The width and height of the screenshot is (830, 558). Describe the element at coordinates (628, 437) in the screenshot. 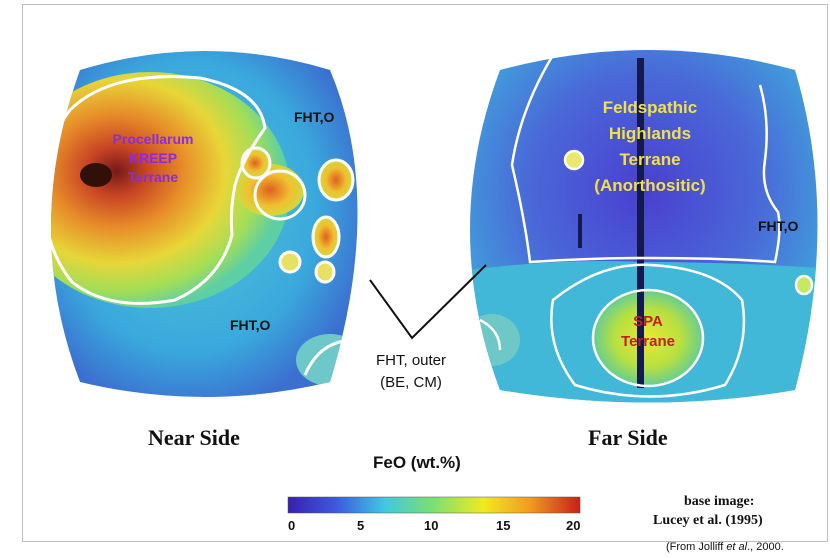

I see `far-side-title: Far Side` at that location.